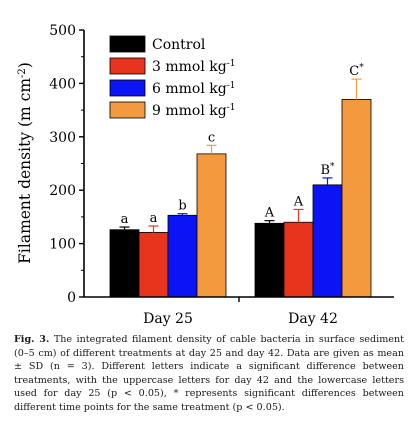 Image resolution: width=416 pixels, height=439 pixels. What do you see at coordinates (62, 245) in the screenshot?
I see `y-tick-label: 100` at bounding box center [62, 245].